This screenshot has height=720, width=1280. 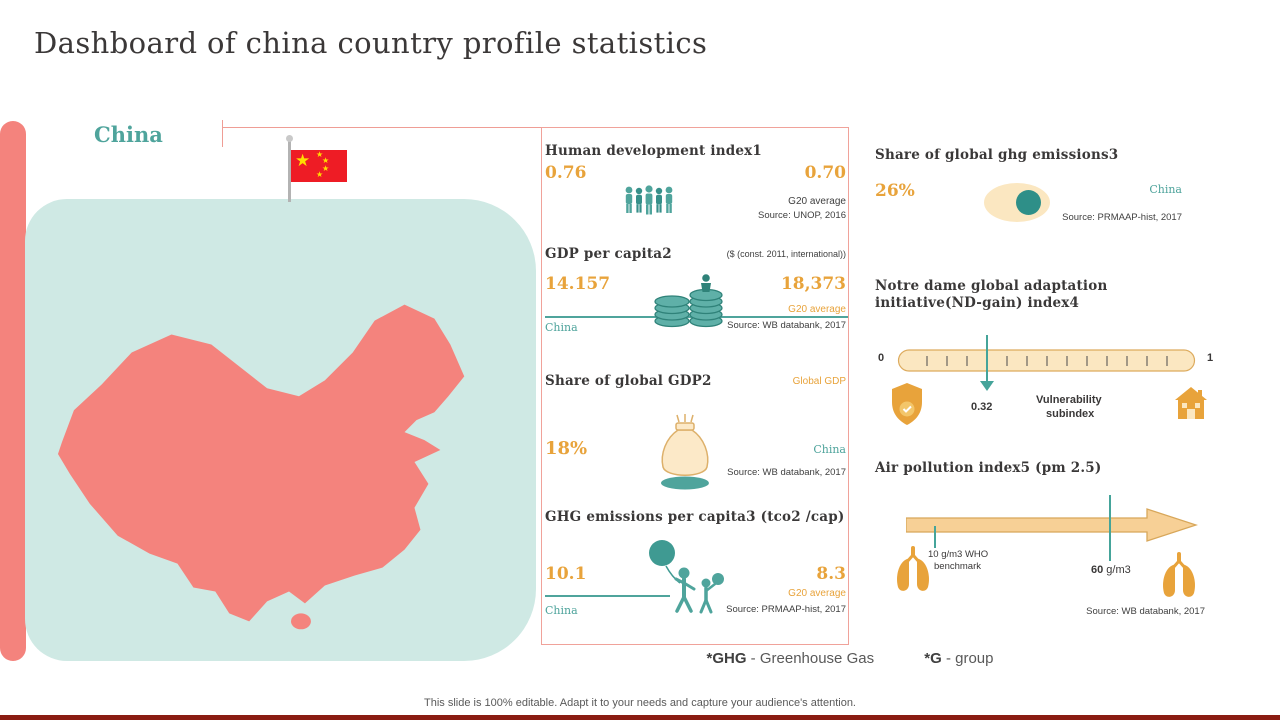 What do you see at coordinates (685, 452) in the screenshot?
I see `money-bag-icon` at bounding box center [685, 452].